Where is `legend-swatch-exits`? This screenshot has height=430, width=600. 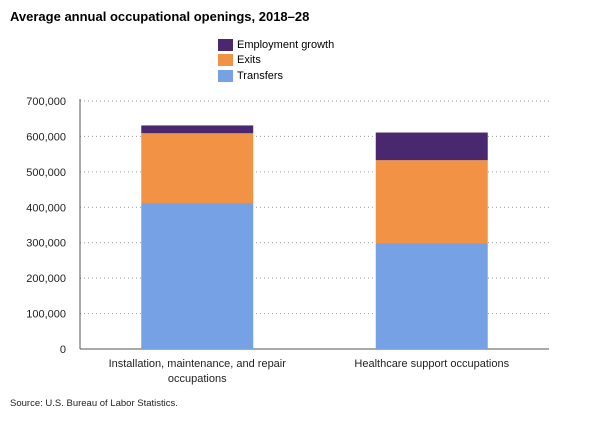 legend-swatch-exits is located at coordinates (225, 60).